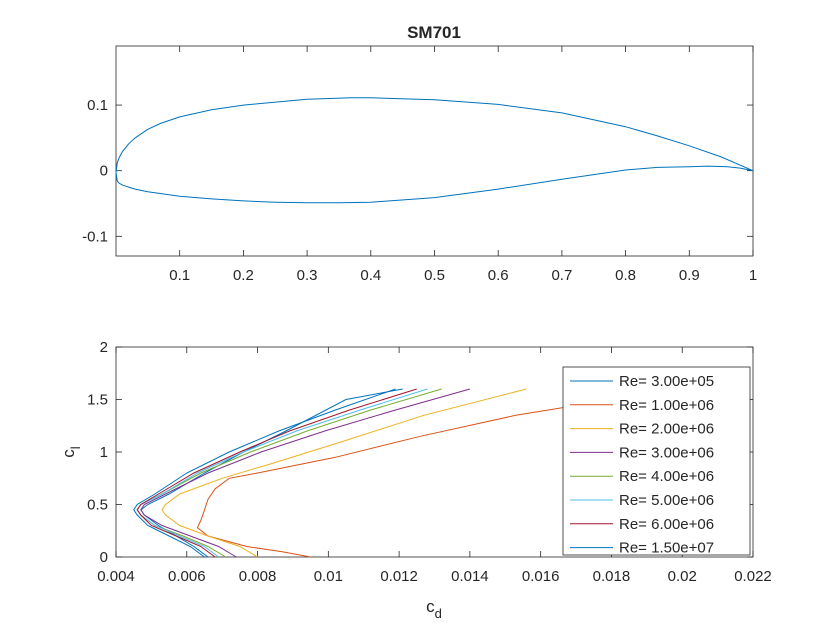 The height and width of the screenshot is (630, 840). I want to click on polar-y-axis-label: cl, so click(71, 452).